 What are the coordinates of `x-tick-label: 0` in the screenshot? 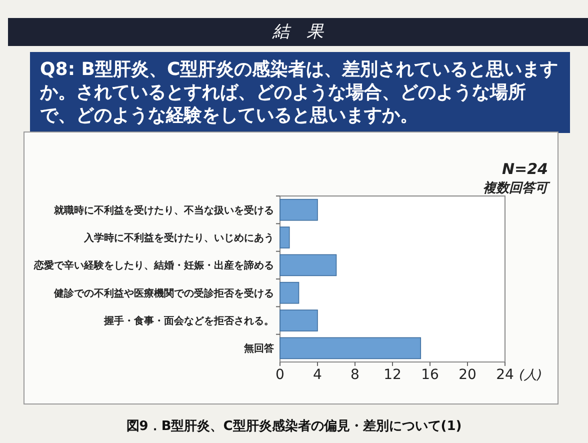 It's located at (280, 375).